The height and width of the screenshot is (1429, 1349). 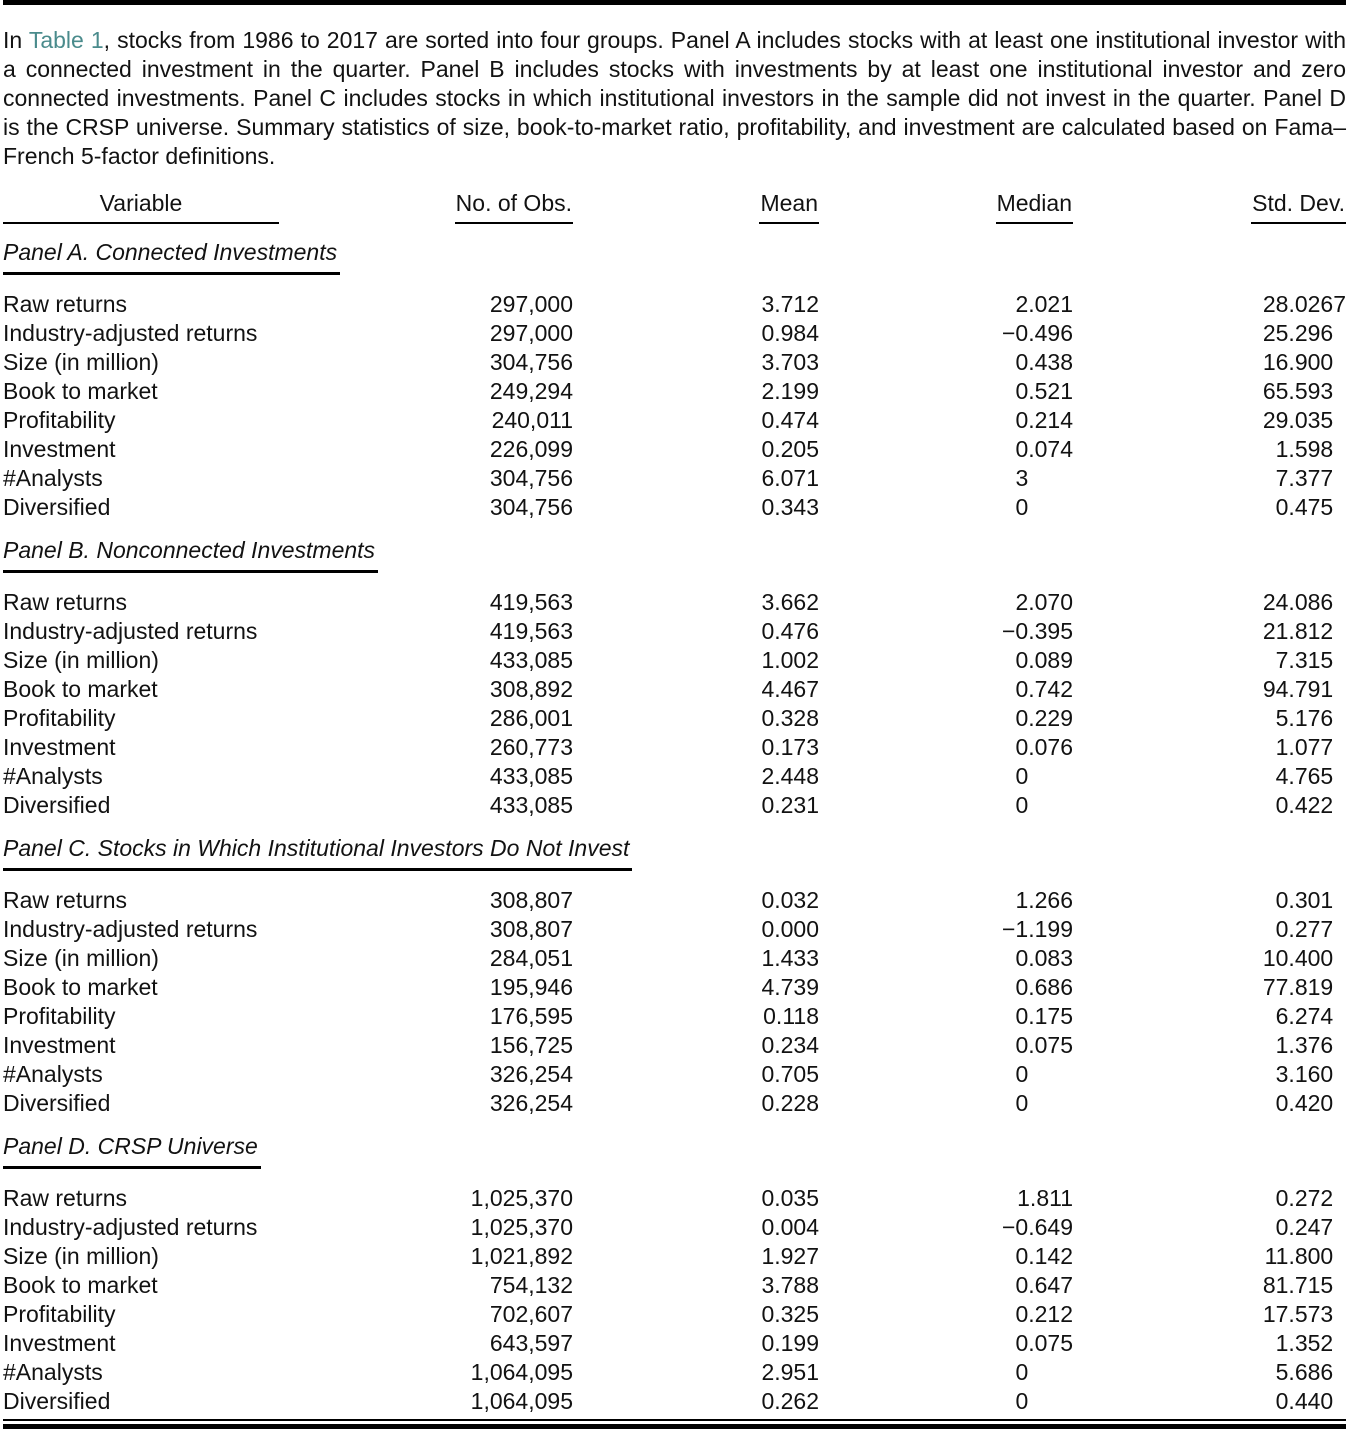 What do you see at coordinates (674, 776) in the screenshot?
I see `table-row: #Analysts 433,085 2.448 0.000 4.7650` at bounding box center [674, 776].